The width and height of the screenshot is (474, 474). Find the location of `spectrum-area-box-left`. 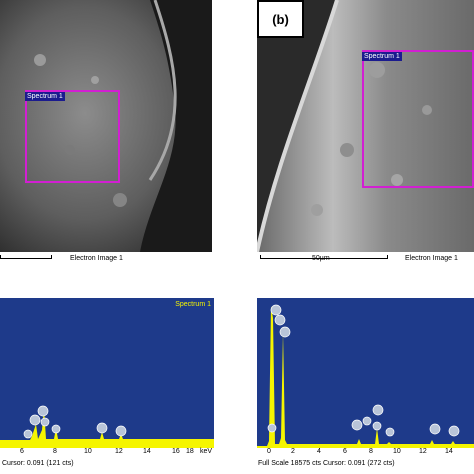

spectrum-area-box-left is located at coordinates (72, 136).